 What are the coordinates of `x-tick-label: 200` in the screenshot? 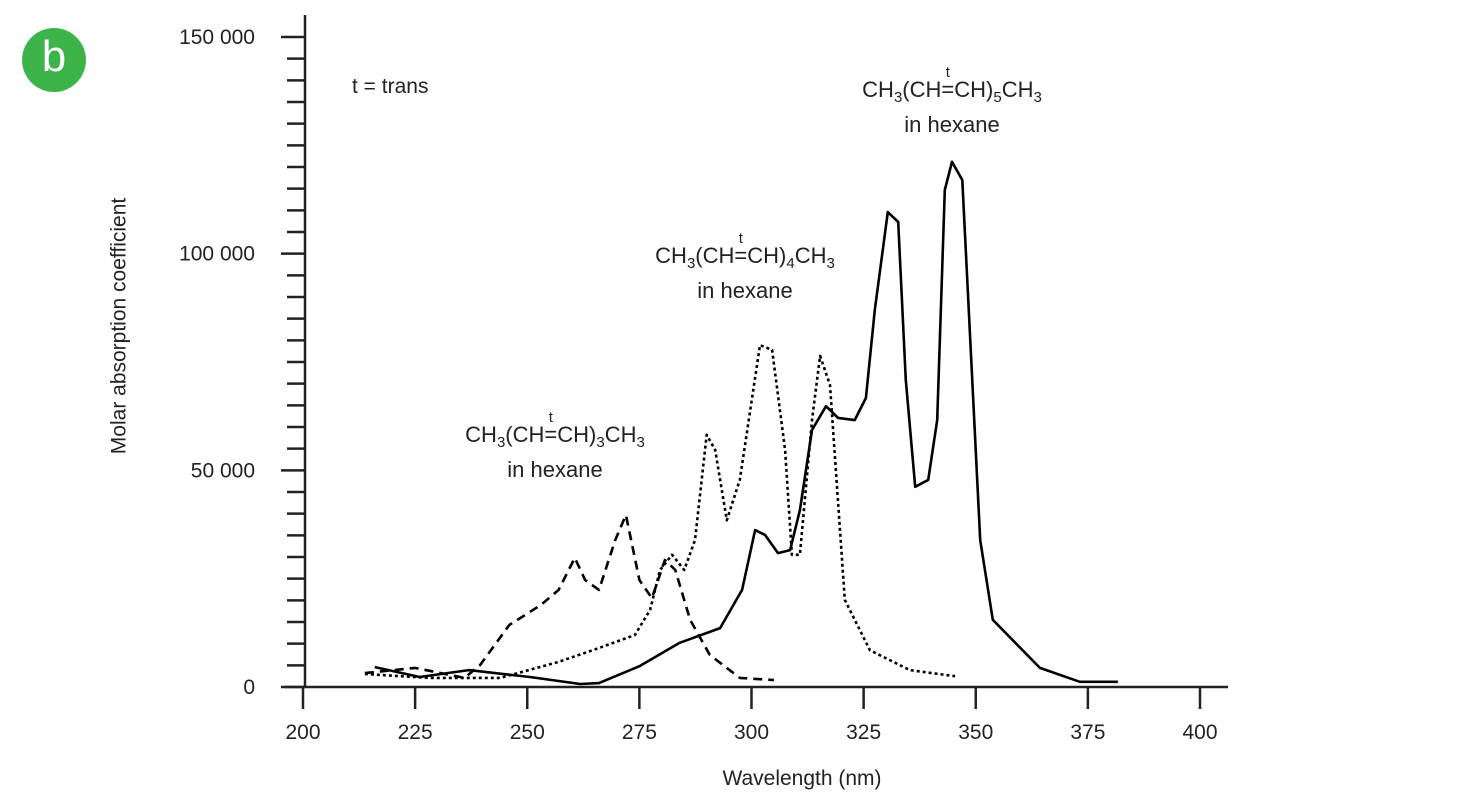 It's located at (302, 732).